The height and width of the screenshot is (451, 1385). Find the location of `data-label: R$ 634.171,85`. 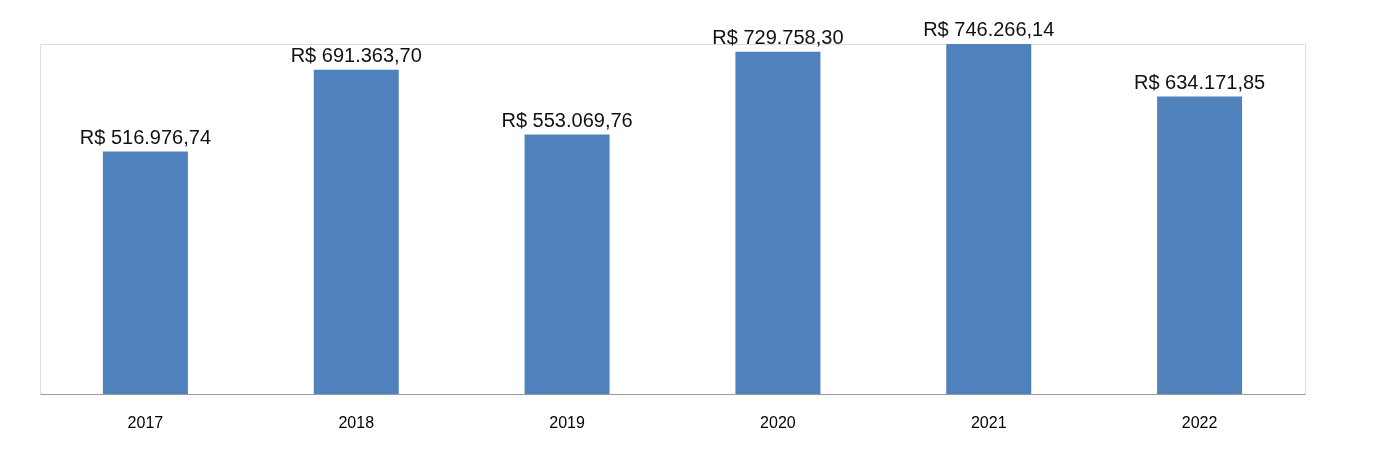

data-label: R$ 634.171,85 is located at coordinates (1199, 81).